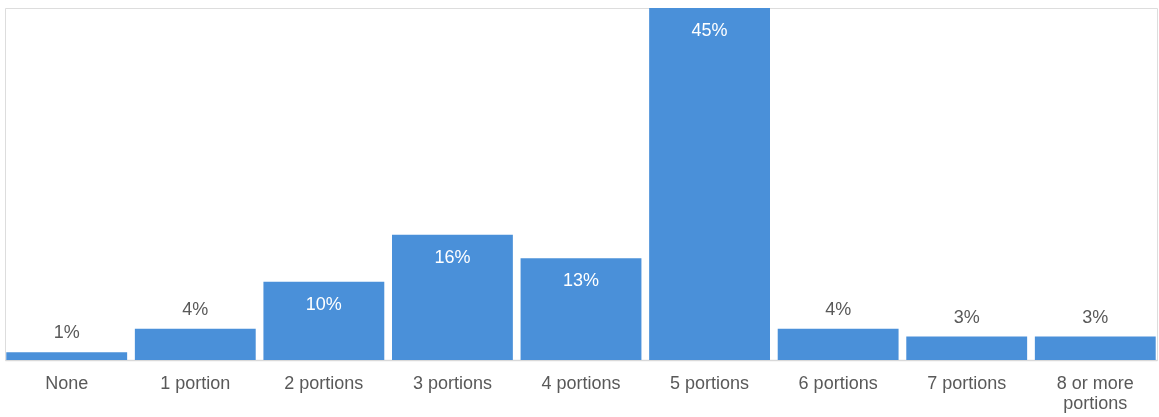 The width and height of the screenshot is (1159, 417). Describe the element at coordinates (709, 30) in the screenshot. I see `data-label: 45%` at that location.